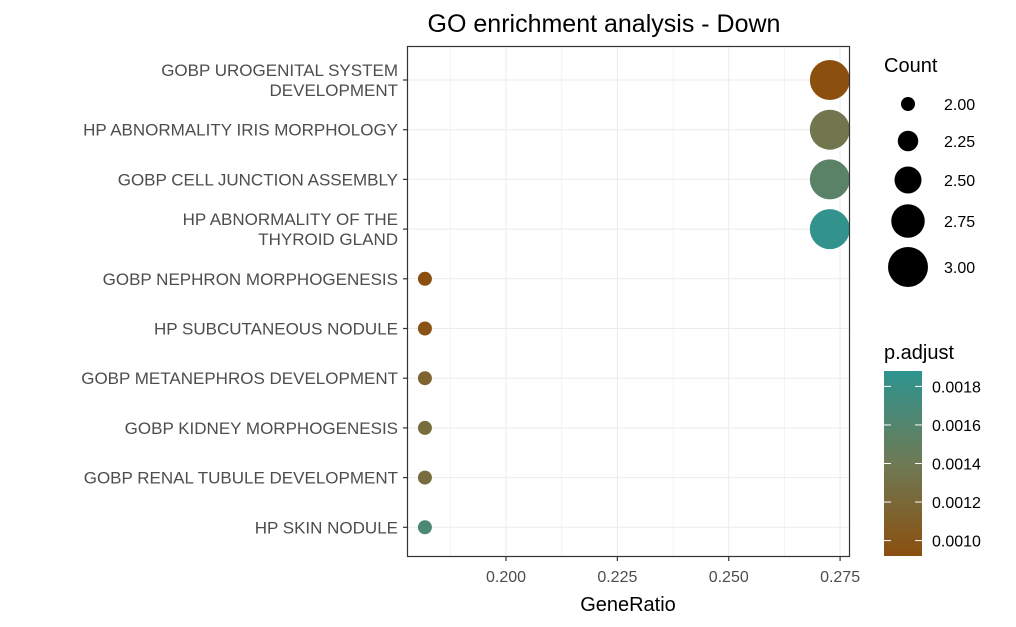 This screenshot has width=1016, height=627. I want to click on y-tick-label: GOBP UROGENITAL SYSTEM, so click(279, 70).